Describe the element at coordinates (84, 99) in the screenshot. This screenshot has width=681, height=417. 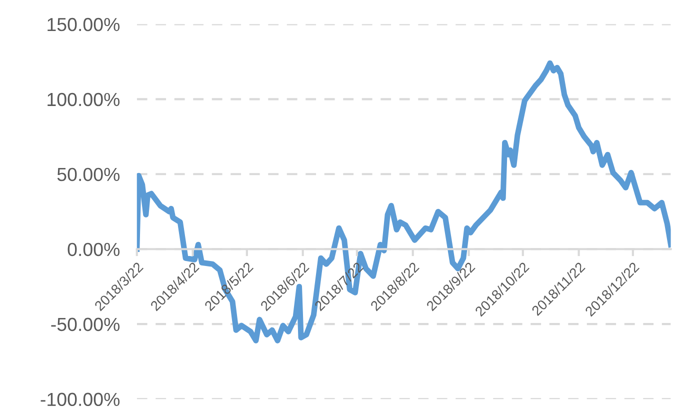
I see `y-tick-label: 100.00%` at that location.